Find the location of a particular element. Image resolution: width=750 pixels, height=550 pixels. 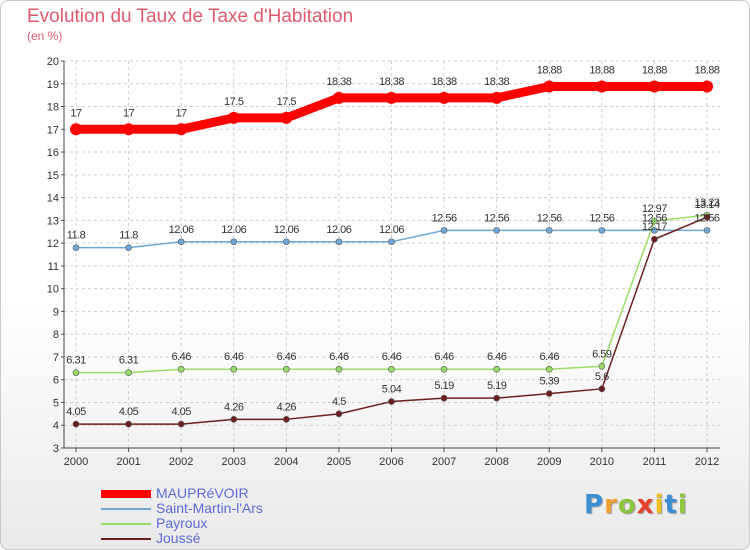

y-tick-label: 8 is located at coordinates (56, 335).